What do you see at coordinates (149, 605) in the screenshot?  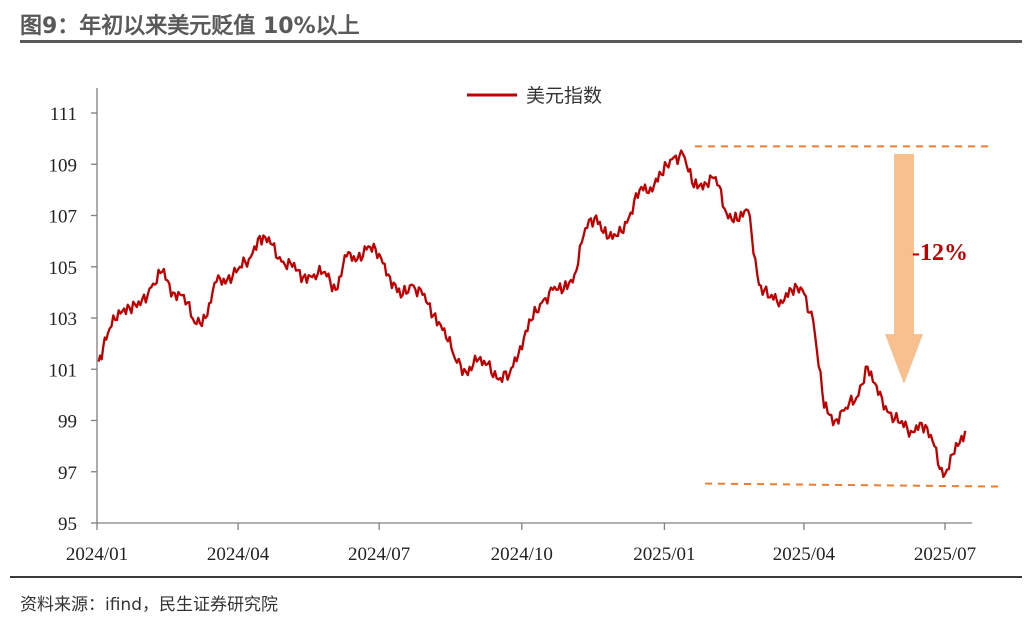 I see `source-note: 资料来源：ifind，民生证券研究院` at bounding box center [149, 605].